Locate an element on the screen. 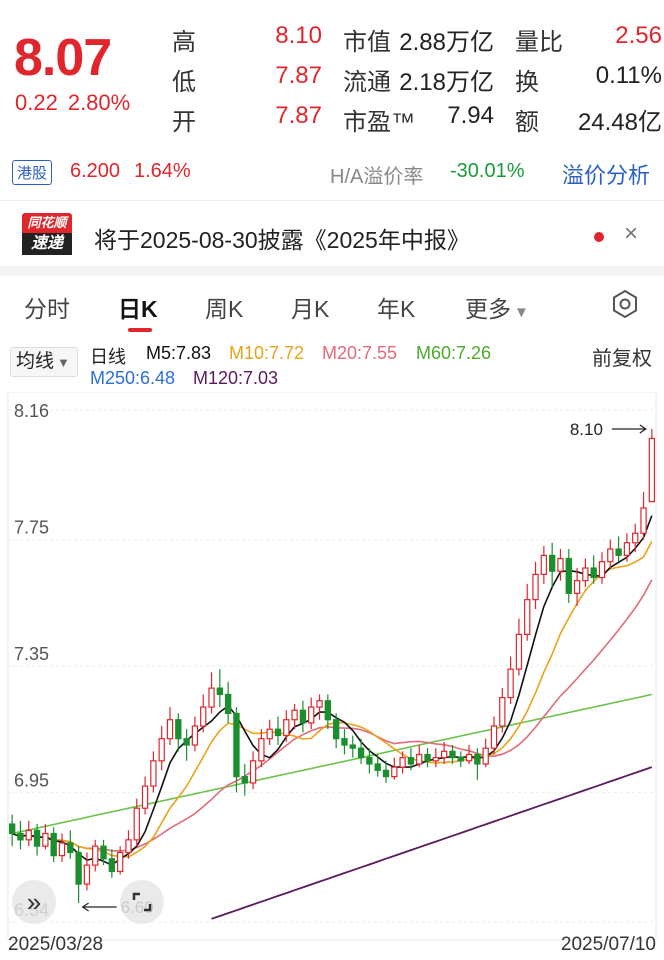 The height and width of the screenshot is (960, 664). stat-value-low: 7.87 is located at coordinates (298, 75).